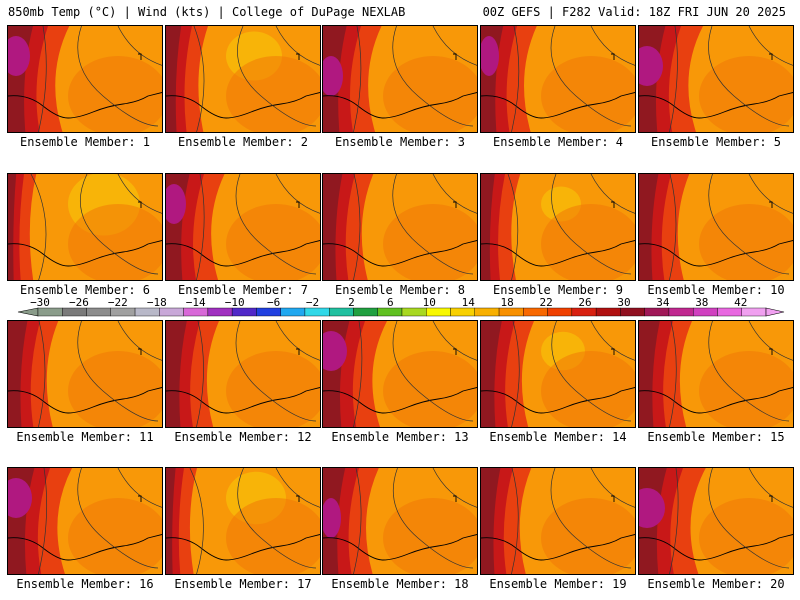  What do you see at coordinates (79, 303) in the screenshot?
I see `colorbar-tick-label: −26` at bounding box center [79, 303].